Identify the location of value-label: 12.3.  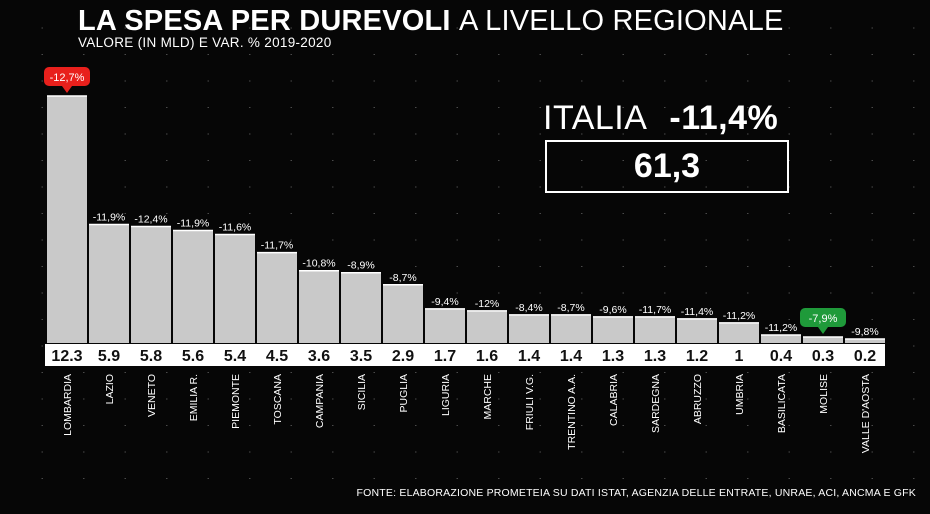
(66, 356).